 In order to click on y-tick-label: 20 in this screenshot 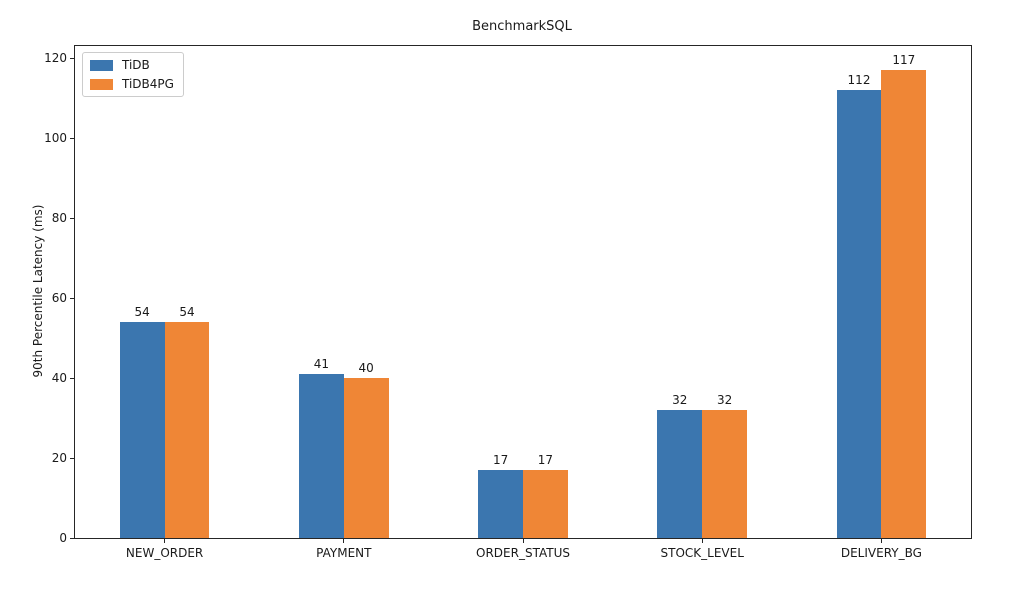, I will do `click(59, 458)`.